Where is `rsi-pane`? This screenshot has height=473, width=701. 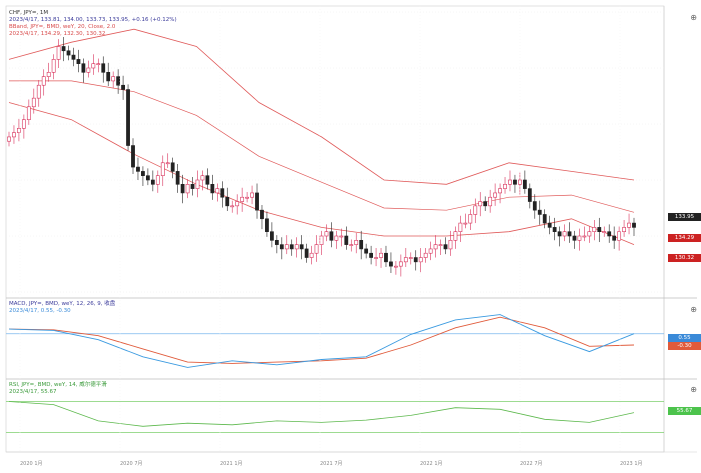 rsi-pane is located at coordinates (335, 417).